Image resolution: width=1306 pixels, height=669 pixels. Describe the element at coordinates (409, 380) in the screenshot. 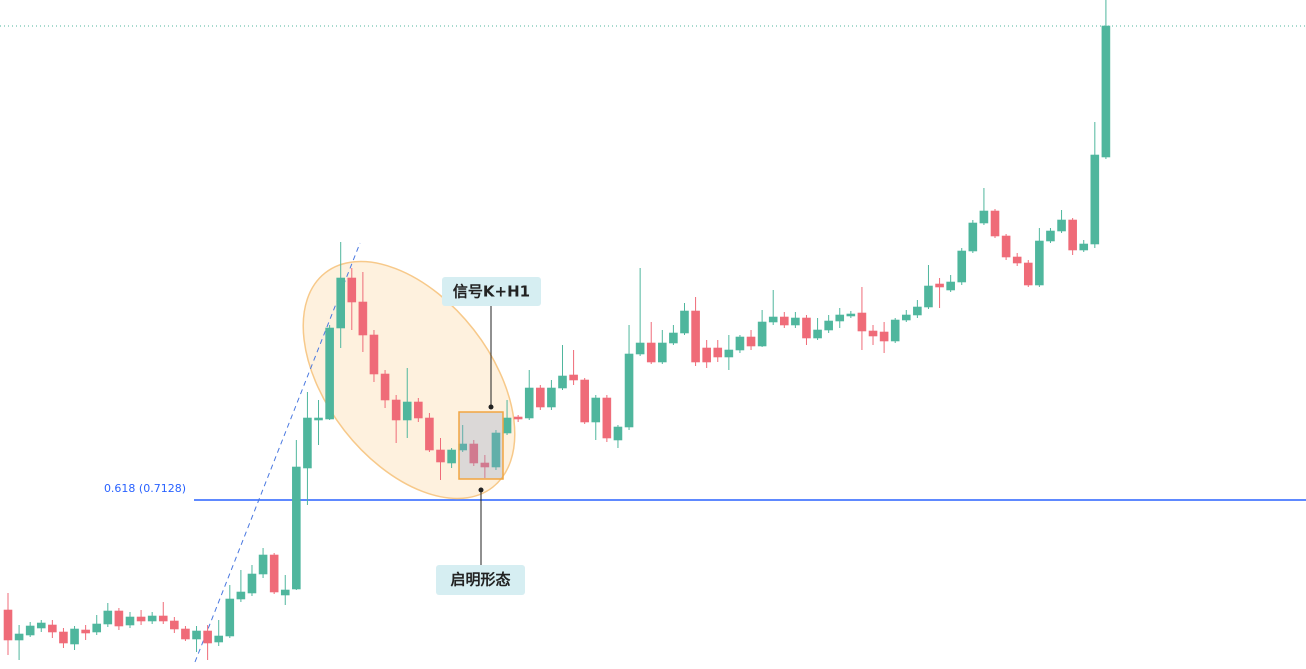

I see `highlight-ellipse` at that location.